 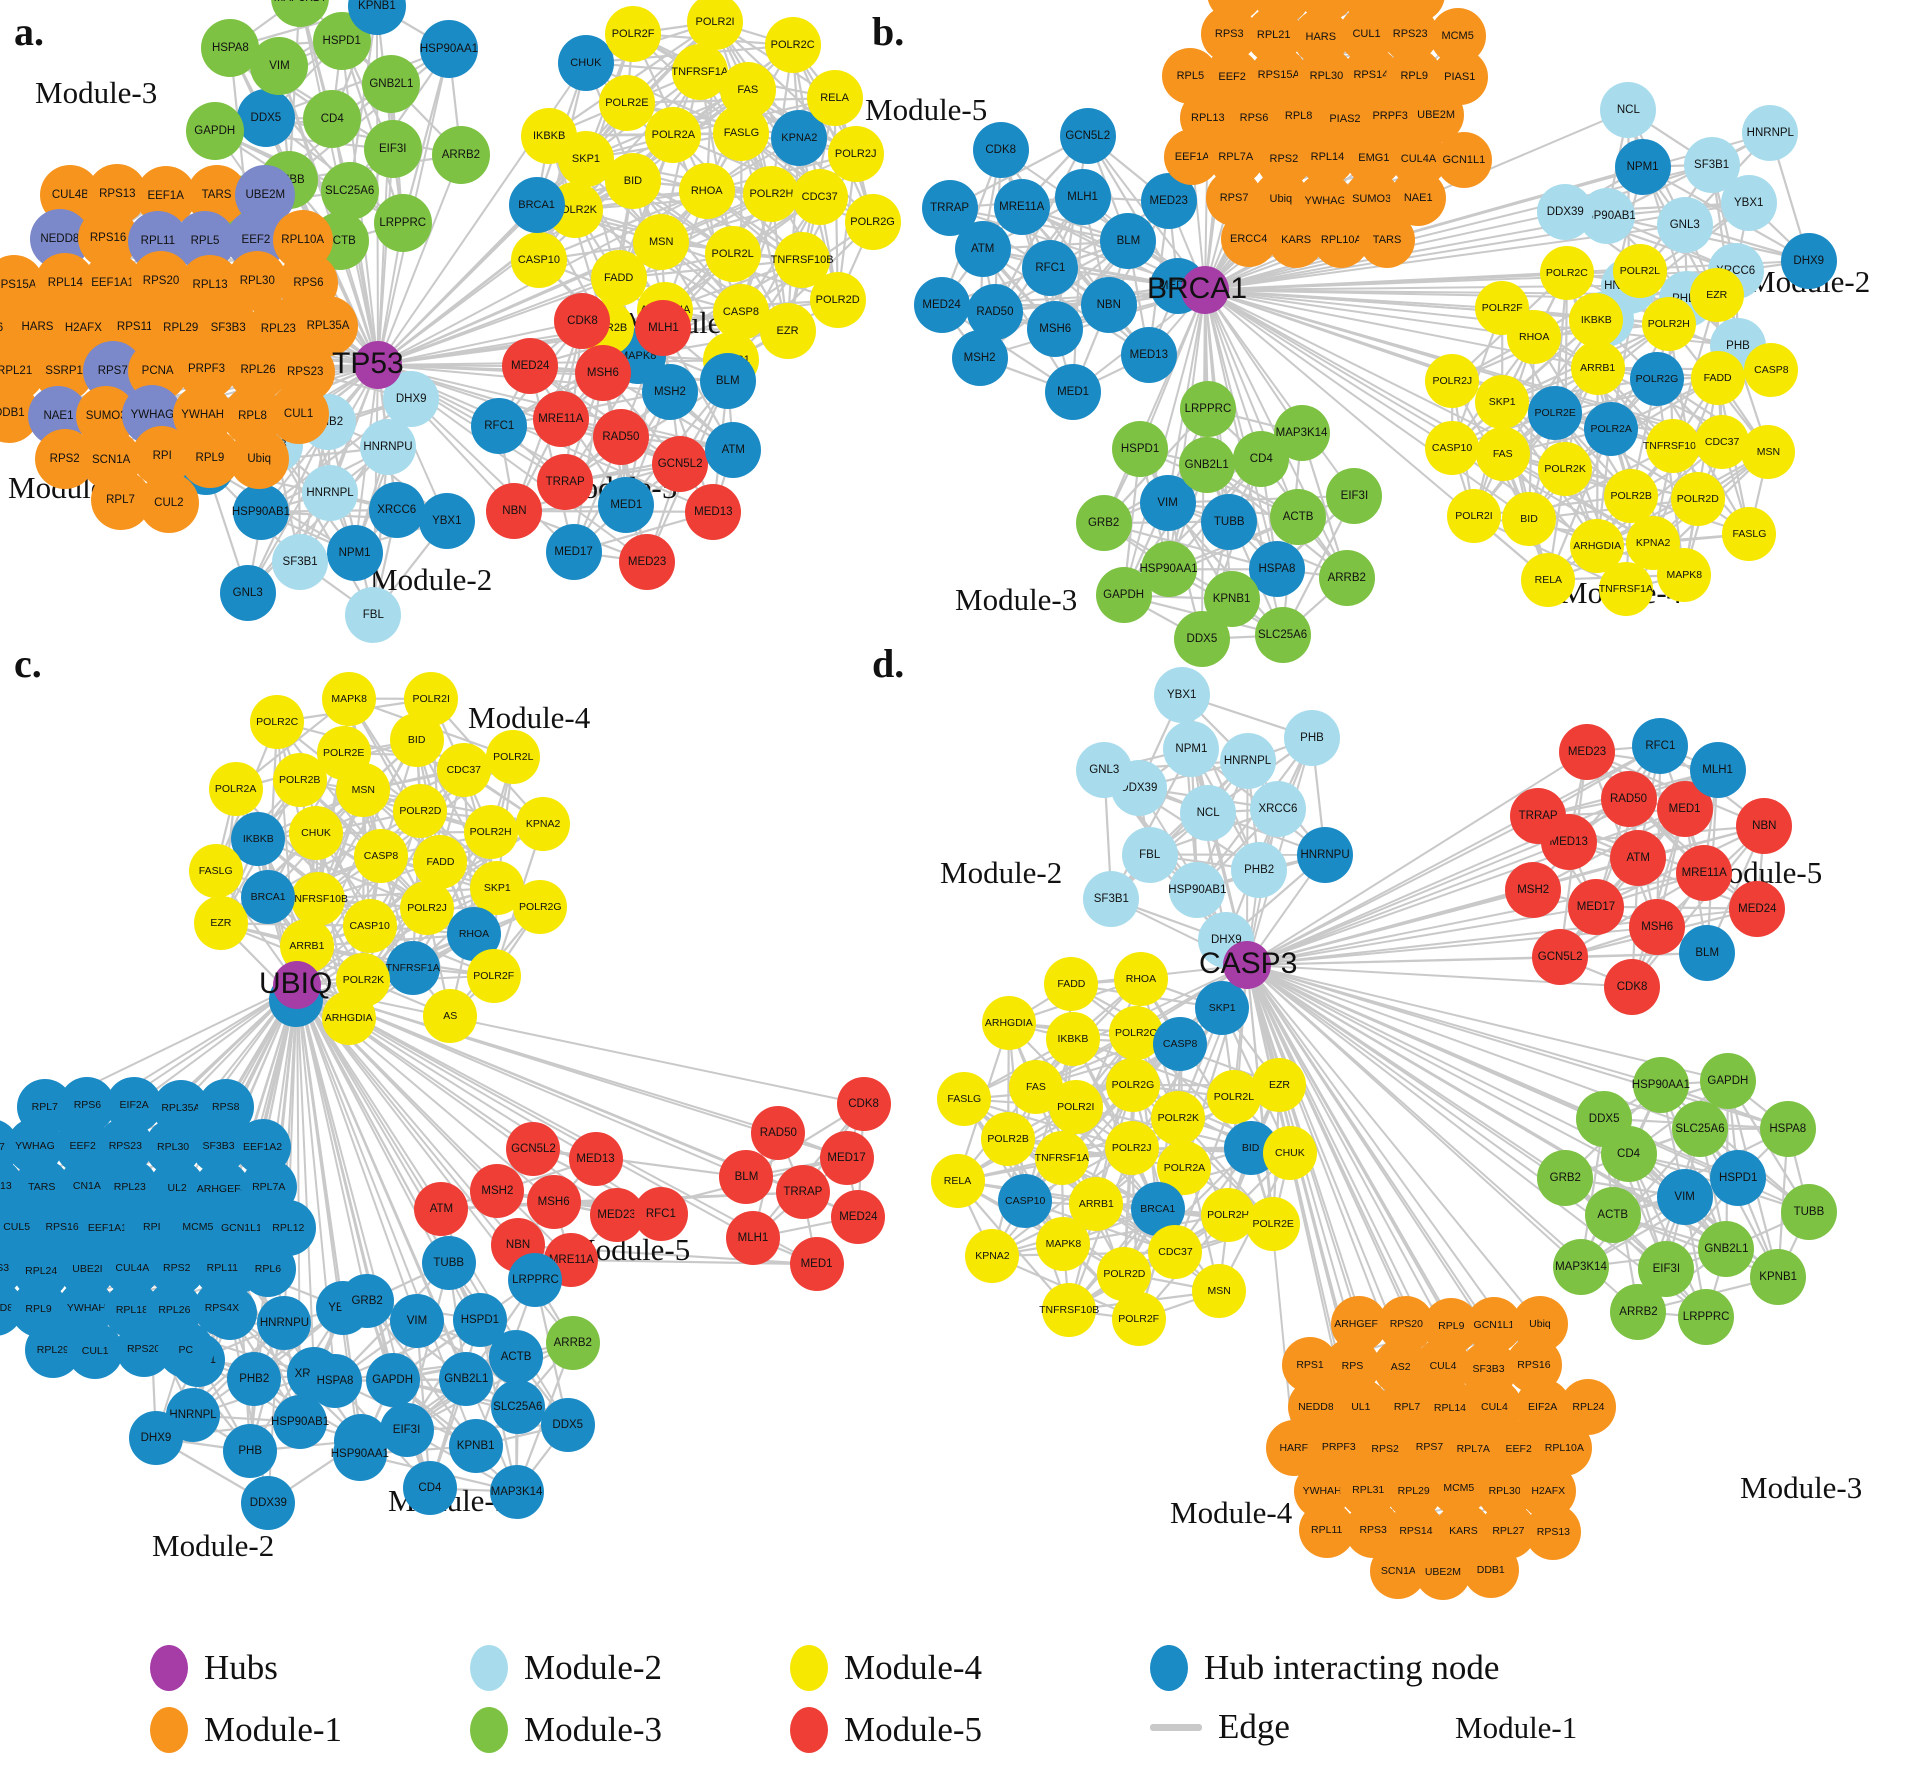 What do you see at coordinates (235, 789) in the screenshot?
I see `network-node: POLR2A` at bounding box center [235, 789].